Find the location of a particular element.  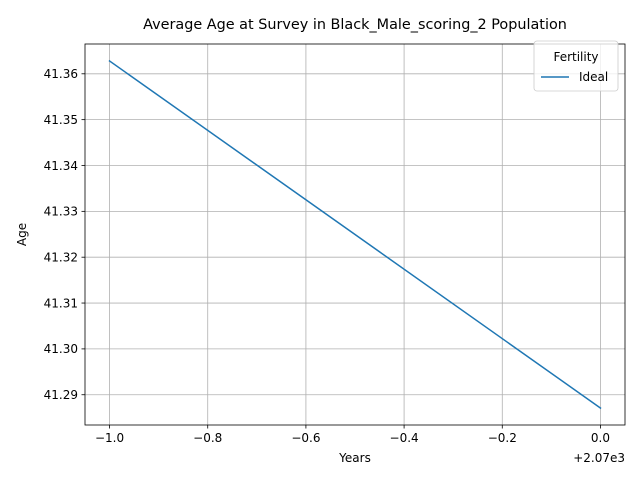

y-tick-label: 41.29 is located at coordinates (61, 395).